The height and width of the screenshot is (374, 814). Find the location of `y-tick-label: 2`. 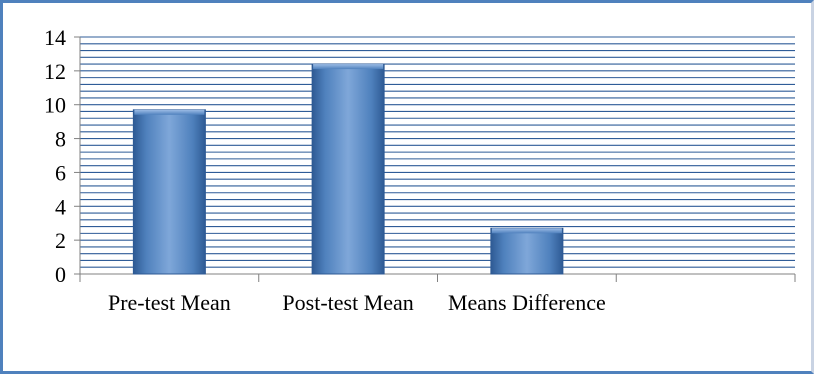

y-tick-label: 2 is located at coordinates (60, 240).